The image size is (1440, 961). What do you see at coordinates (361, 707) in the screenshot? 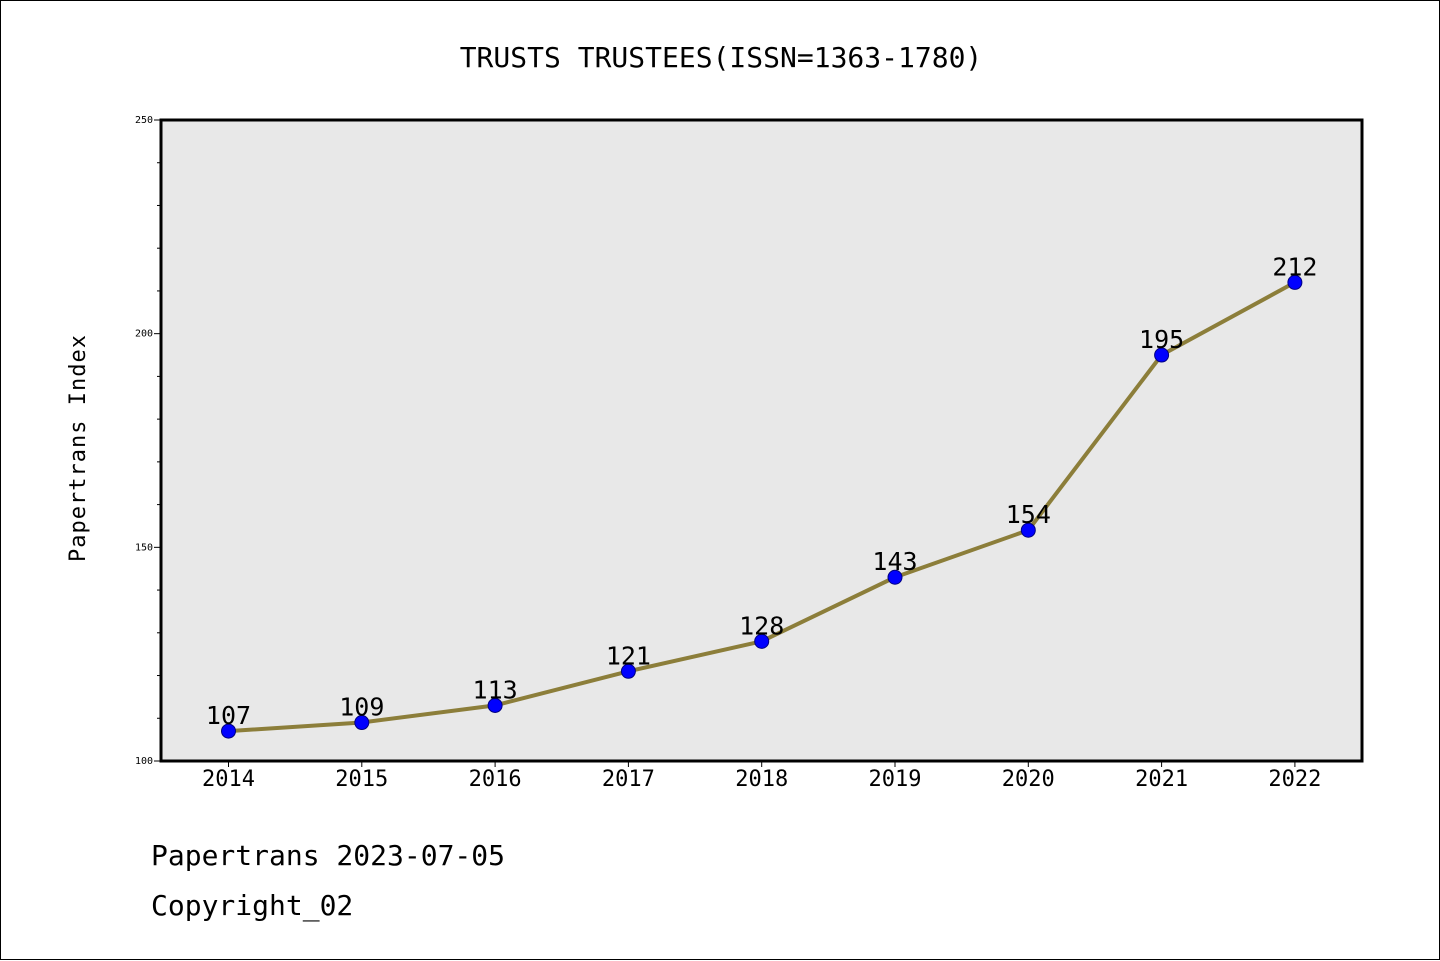
I see `data-label: 109` at bounding box center [361, 707].